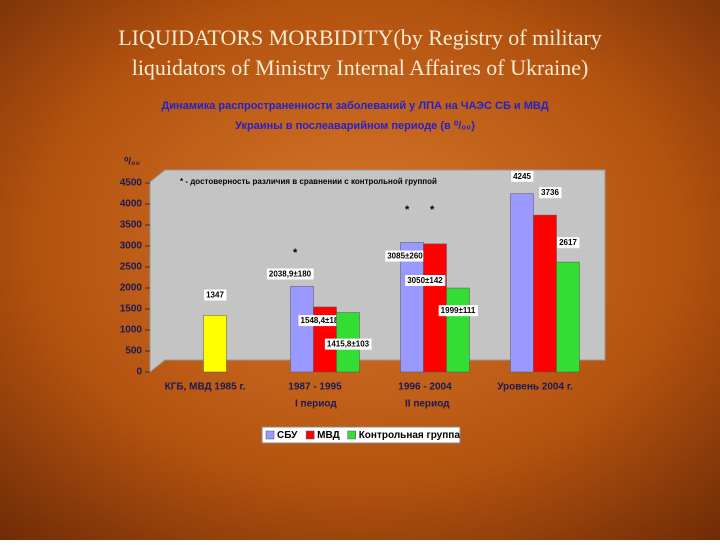 This screenshot has width=720, height=545. Describe the element at coordinates (425, 387) in the screenshot. I see `x-tick-label: 1996 - 2004` at that location.